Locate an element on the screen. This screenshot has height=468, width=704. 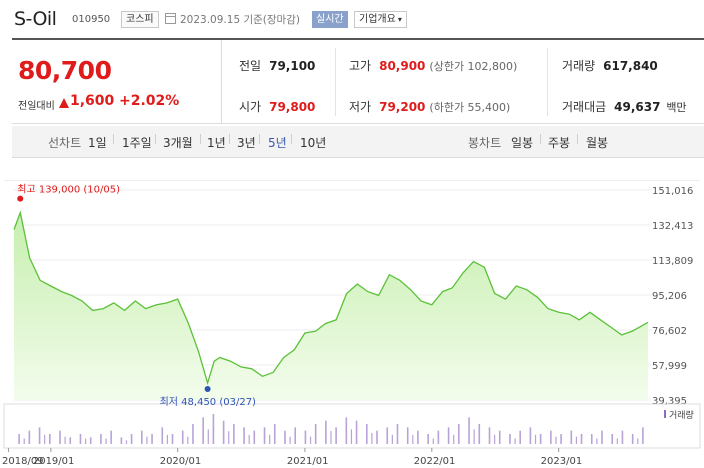
realtime-button: 실시간 is located at coordinates (330, 19).